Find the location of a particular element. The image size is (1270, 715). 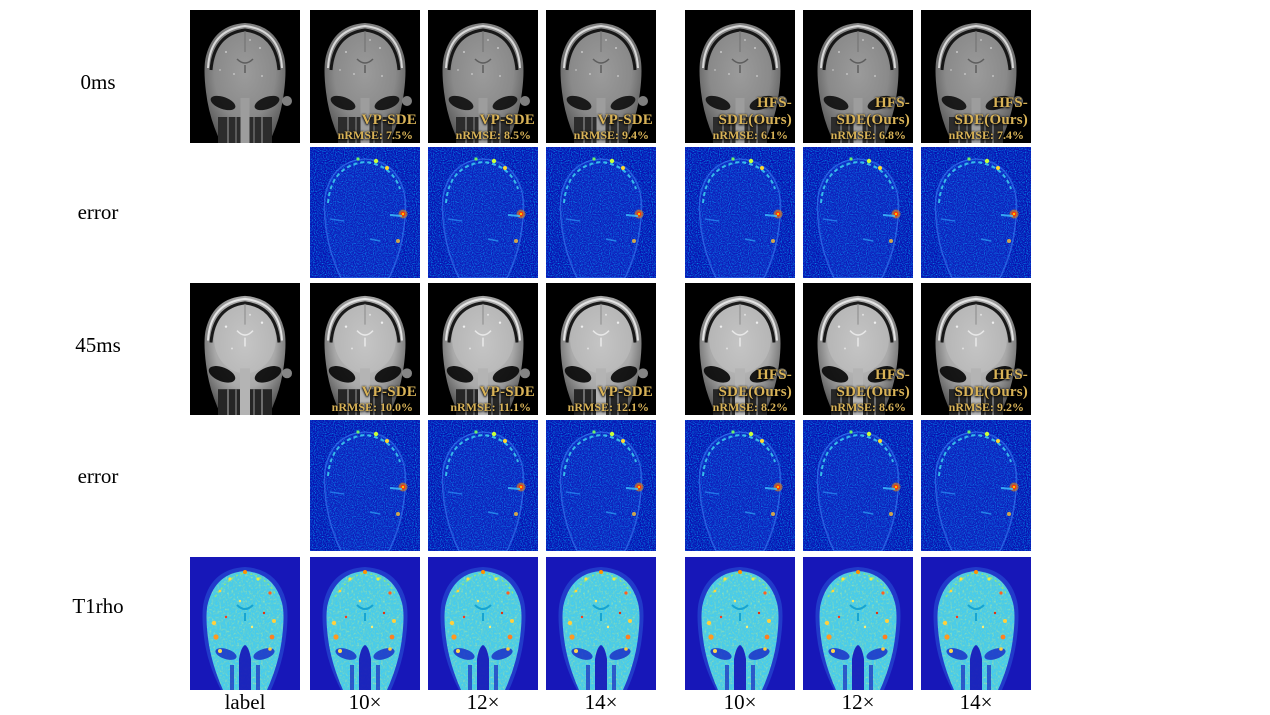

overlay-text: HFS-SDE(Ours) nRMSE: 7.4% is located at coordinates (974, 118).